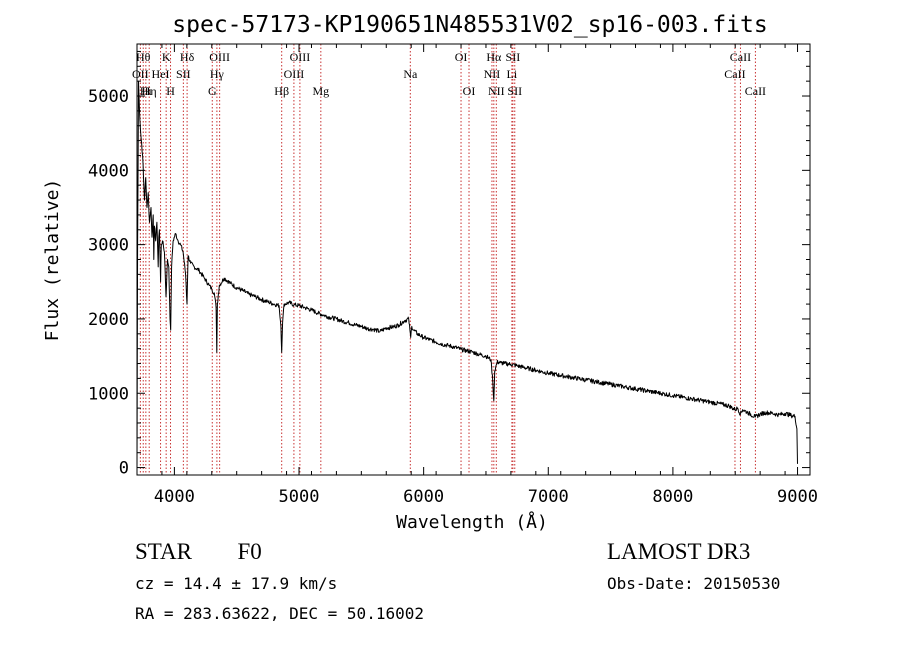 The image size is (900, 649). What do you see at coordinates (236, 583) in the screenshot?
I see `redshift-text: cz = 14.4 ± 17.9 km/s` at bounding box center [236, 583].